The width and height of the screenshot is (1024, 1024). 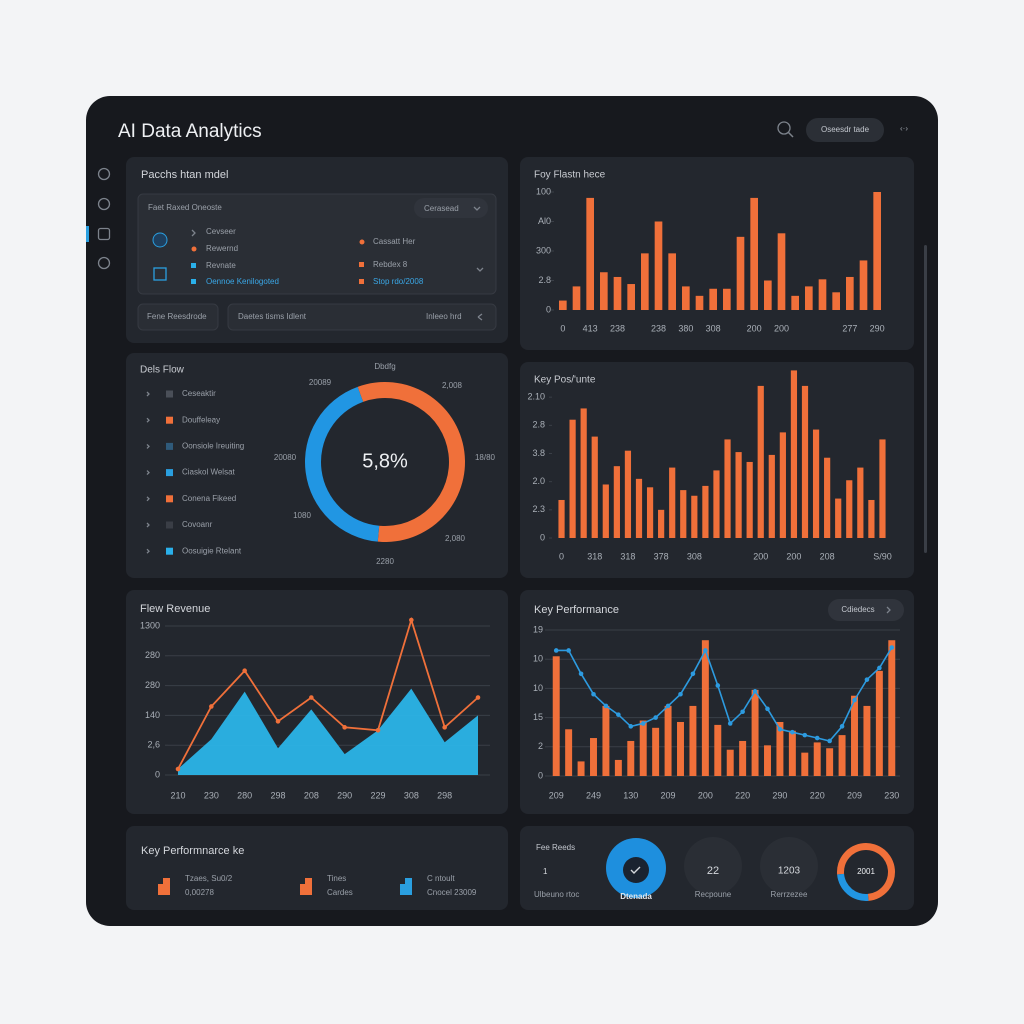 What do you see at coordinates (661, 556) in the screenshot?
I see `x-tick-label: 378` at bounding box center [661, 556].